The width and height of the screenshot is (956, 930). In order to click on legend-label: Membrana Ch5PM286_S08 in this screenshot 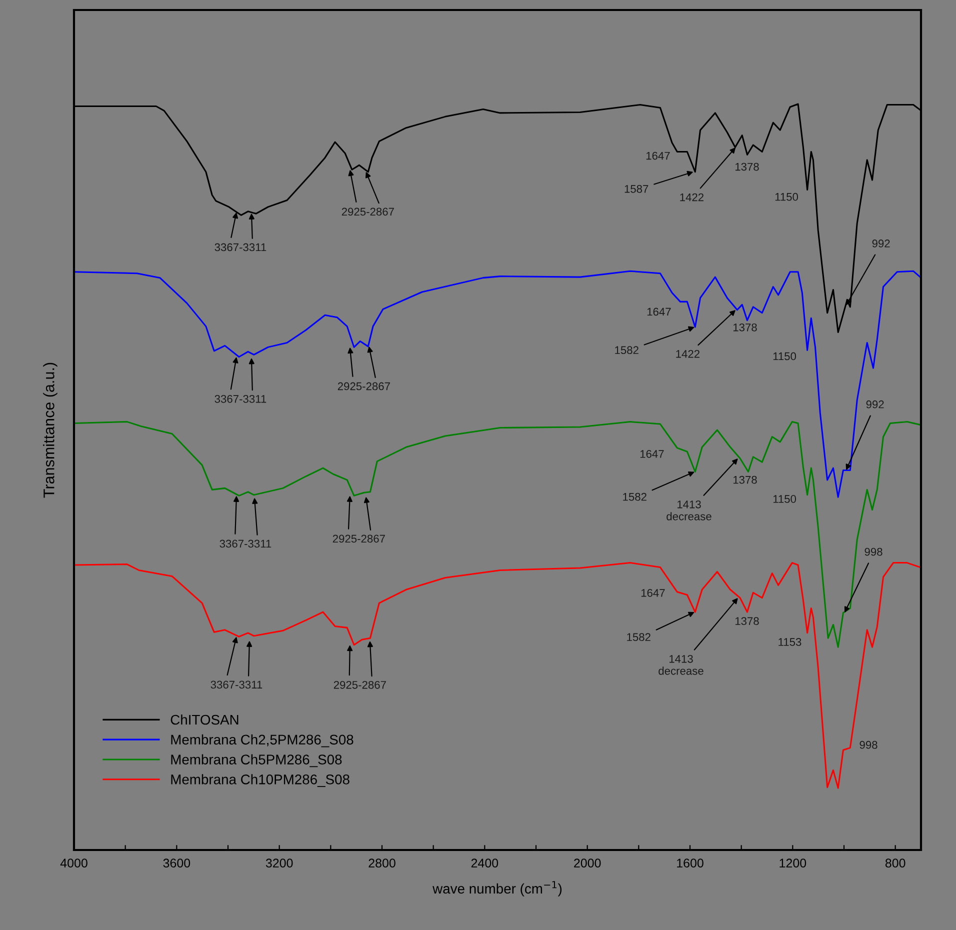, I will do `click(256, 761)`.